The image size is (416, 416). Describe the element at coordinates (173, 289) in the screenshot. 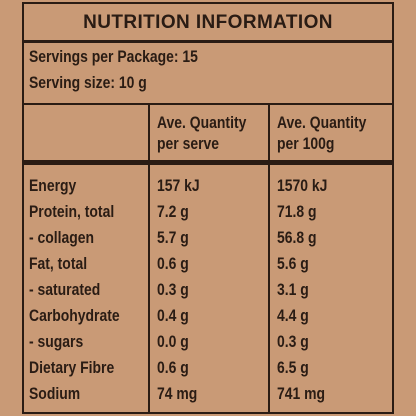

I see `value-per-serve: 0.3 g` at that location.